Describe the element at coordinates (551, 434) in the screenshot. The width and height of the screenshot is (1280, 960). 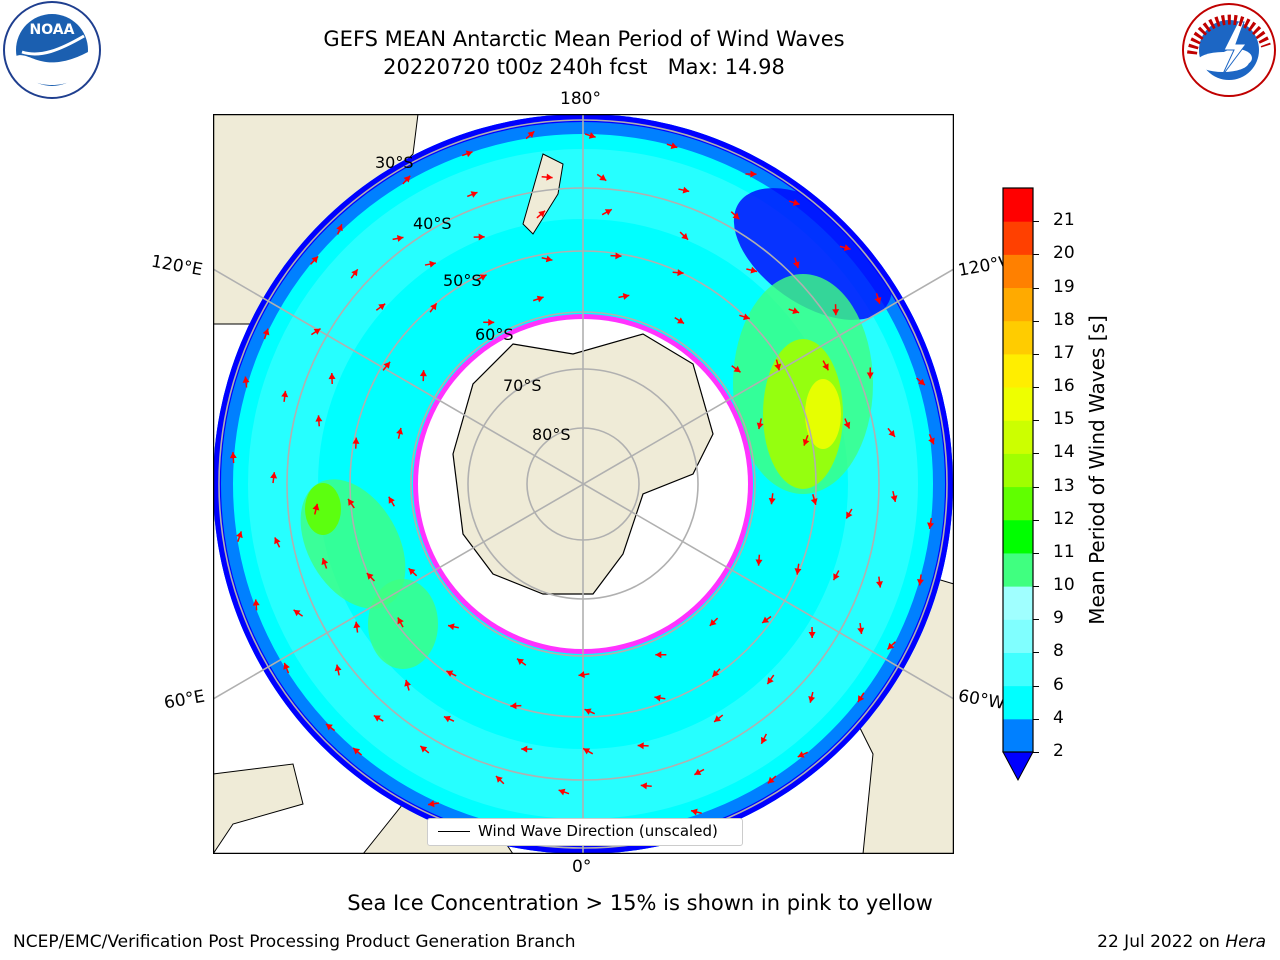
I see `lat-label-80s: 80°S` at that location.